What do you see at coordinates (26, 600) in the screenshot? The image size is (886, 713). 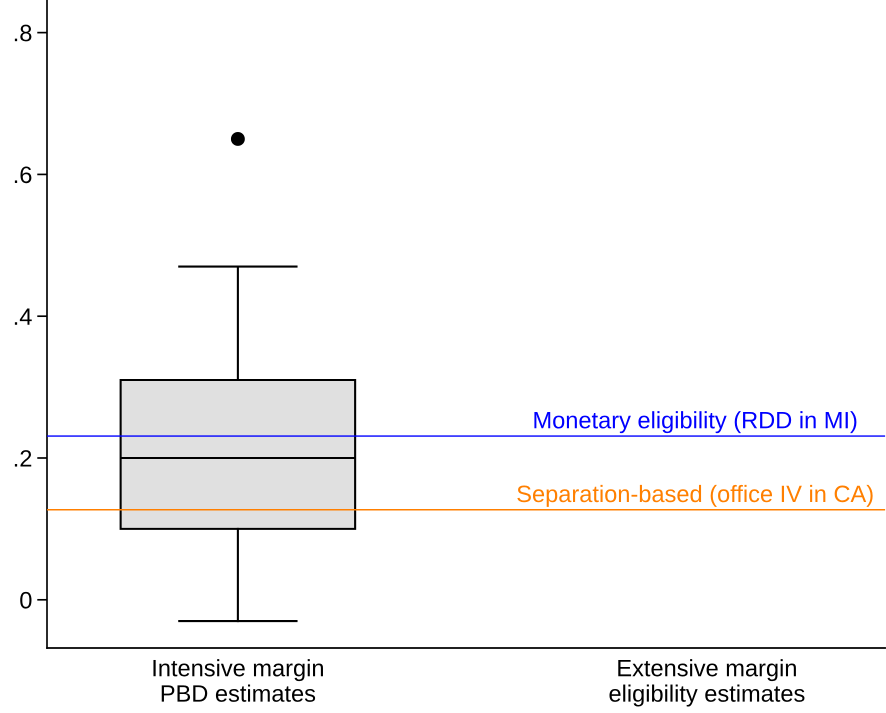 I see `y-tick-label: 0` at bounding box center [26, 600].